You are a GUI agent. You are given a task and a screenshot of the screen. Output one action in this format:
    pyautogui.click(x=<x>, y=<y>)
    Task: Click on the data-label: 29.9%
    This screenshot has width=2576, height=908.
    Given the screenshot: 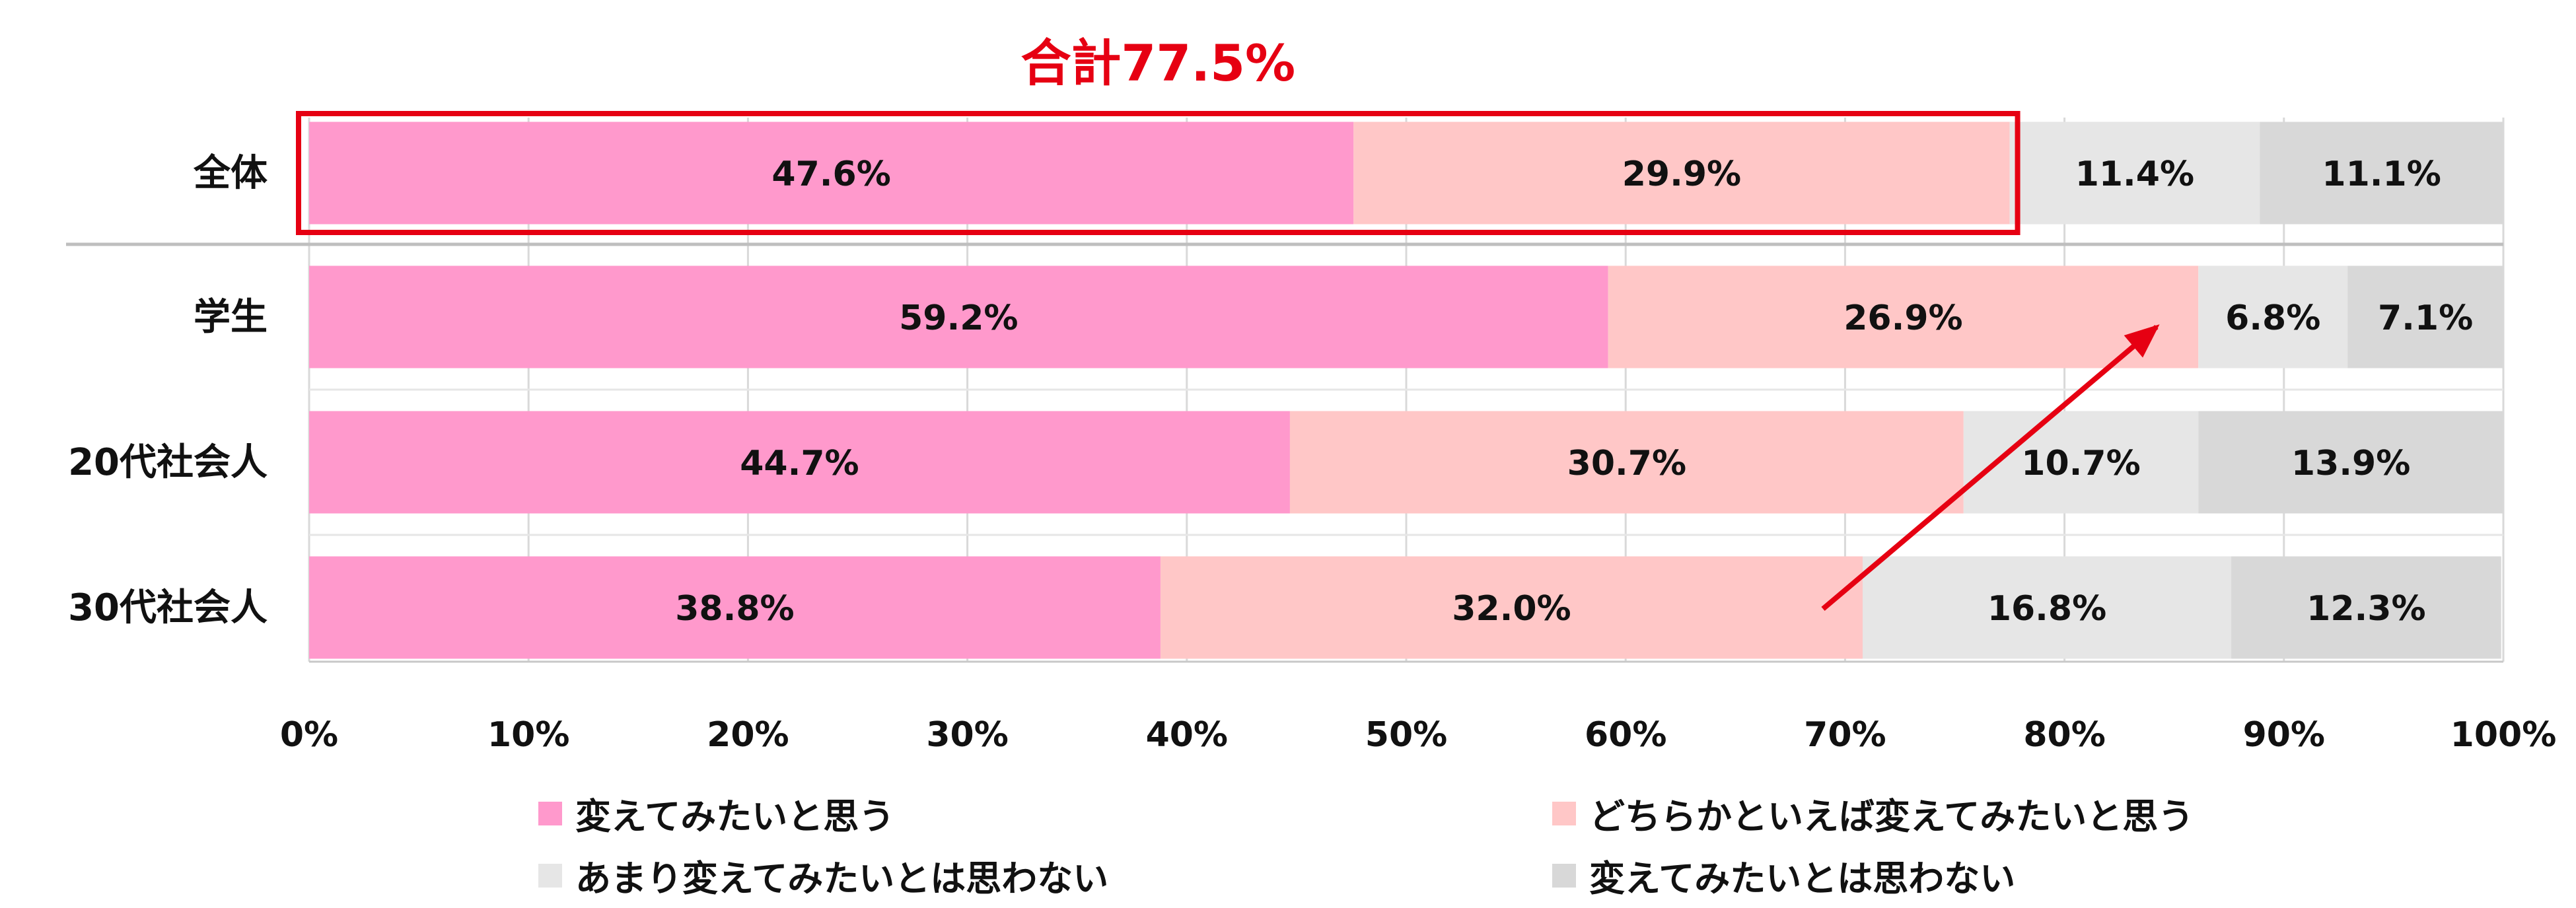 What is the action you would take?
    pyautogui.click(x=1682, y=174)
    